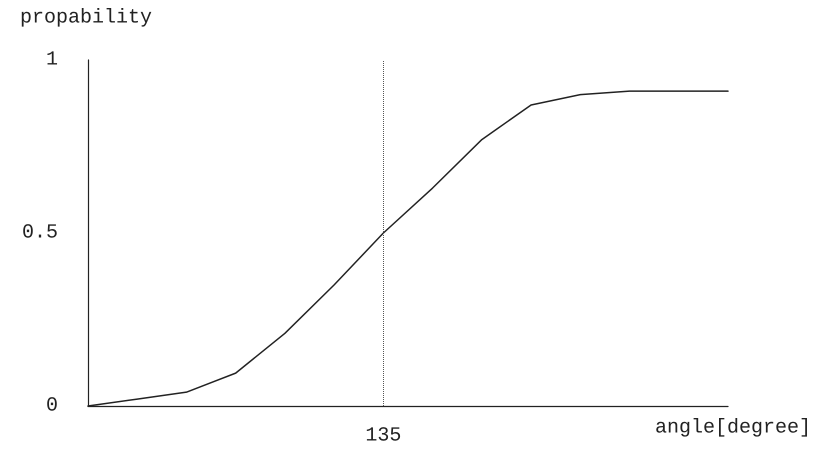 This screenshot has height=463, width=825. What do you see at coordinates (52, 406) in the screenshot?
I see `y-tick-label: 0` at bounding box center [52, 406].